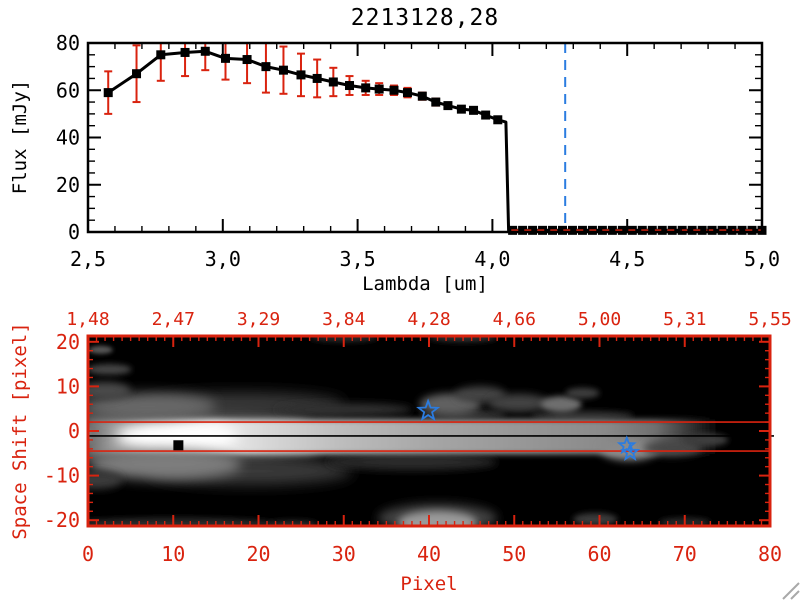 Image resolution: width=800 pixels, height=600 pixels. What do you see at coordinates (223, 259) in the screenshot?
I see `svg-text: 3,0` at bounding box center [223, 259].